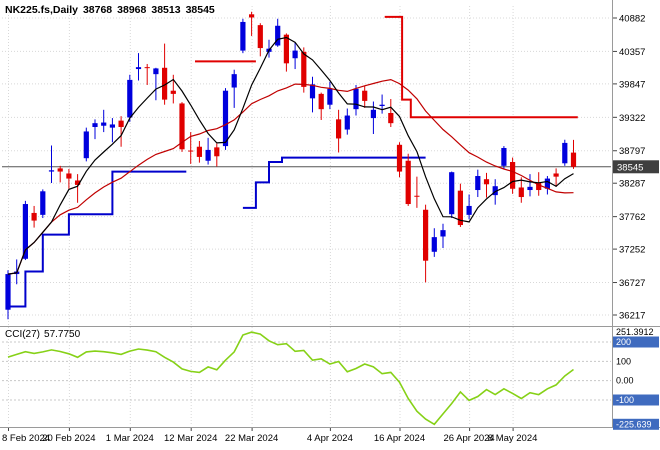  What do you see at coordinates (41, 10) in the screenshot?
I see `symbol-timeframe-label: NK225.fs,Daily` at bounding box center [41, 10].